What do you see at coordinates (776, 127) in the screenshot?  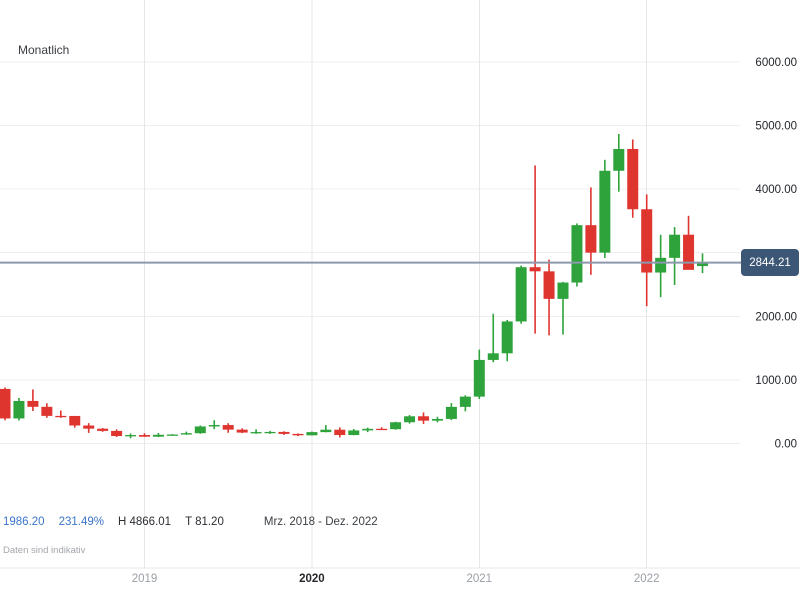 I see `y-tick-label: 5000.00` at bounding box center [776, 127].